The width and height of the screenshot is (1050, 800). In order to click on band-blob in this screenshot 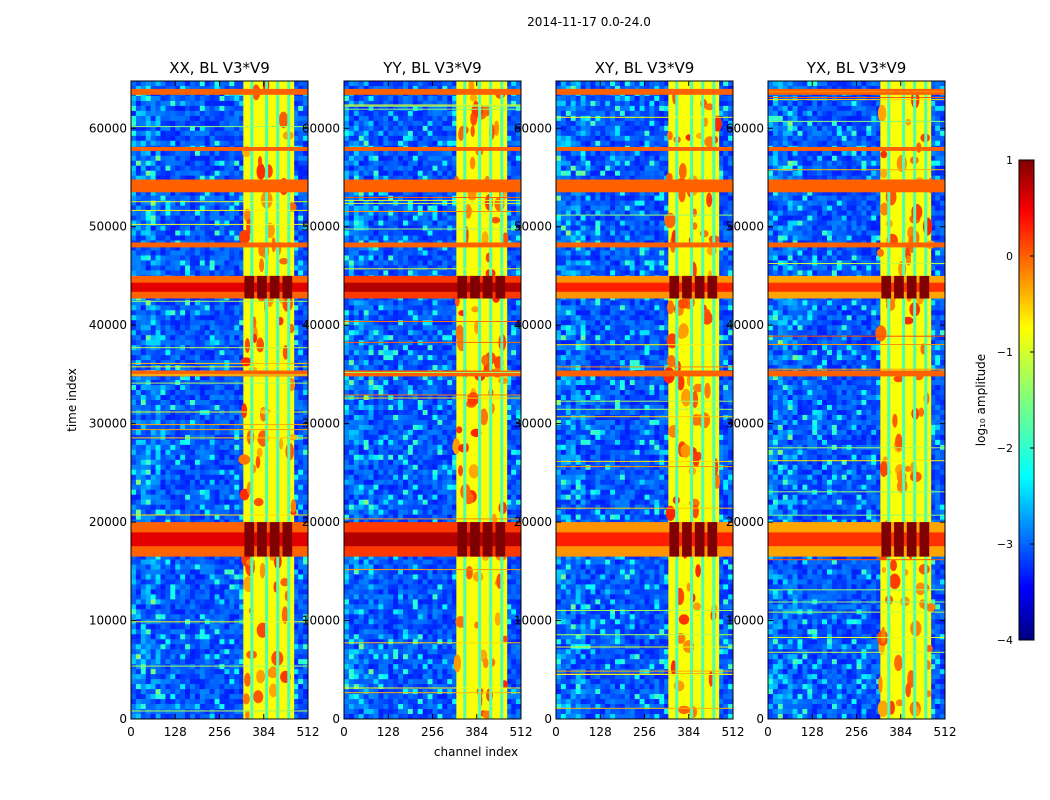, I will do `click(258, 697)`.